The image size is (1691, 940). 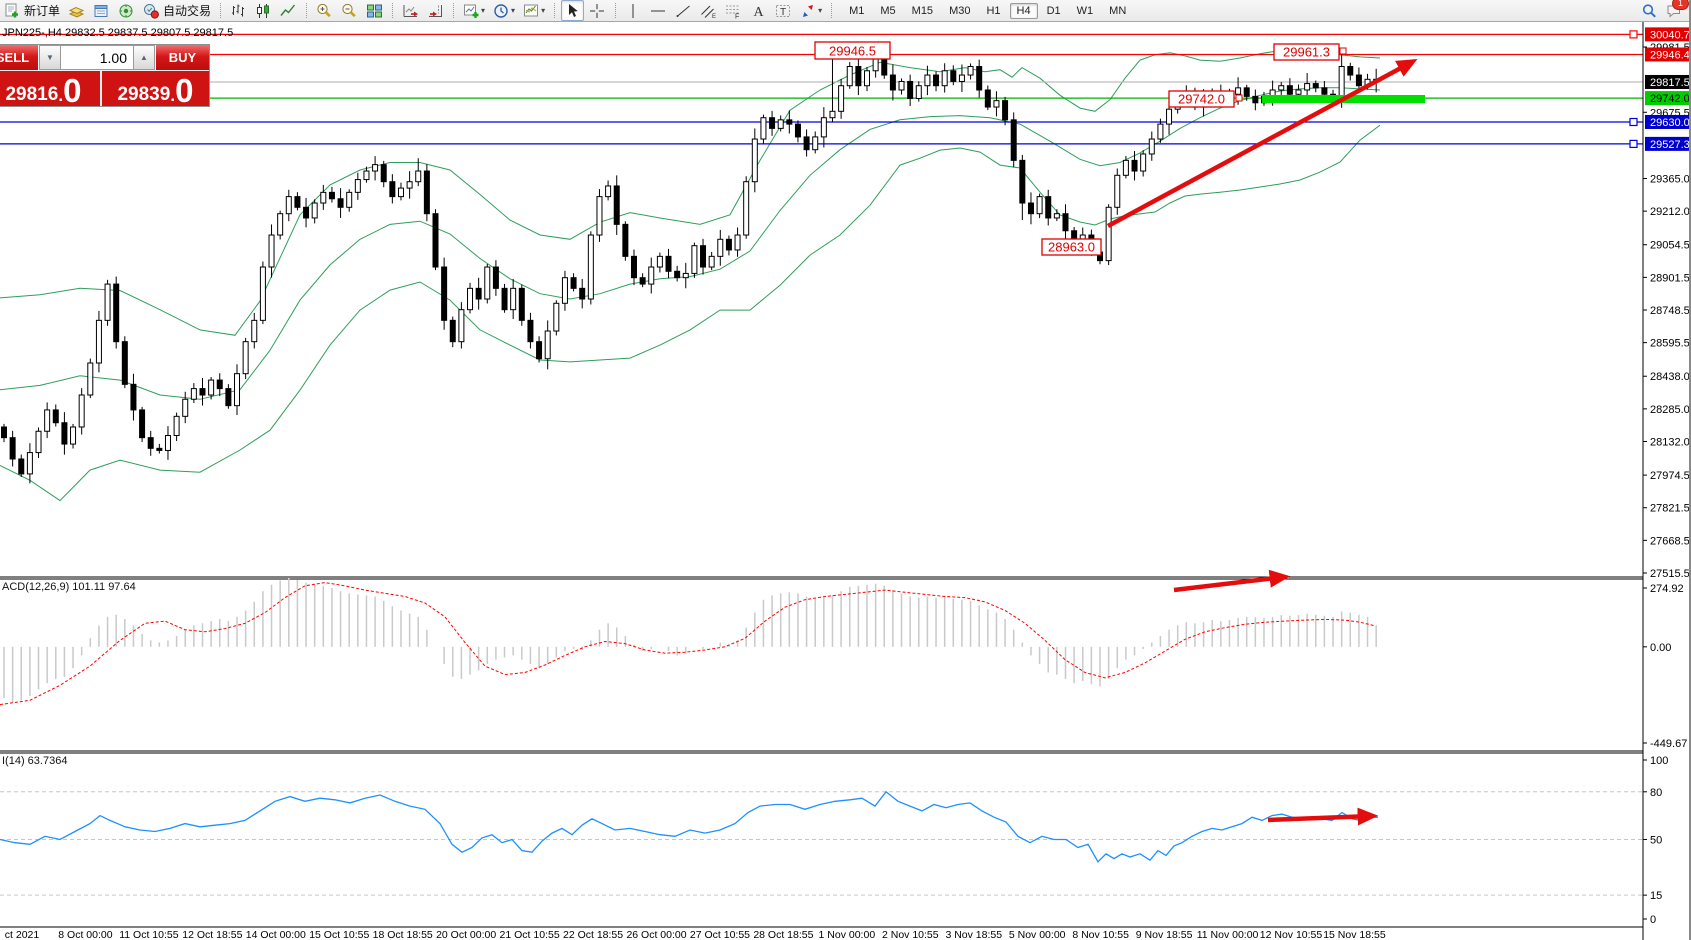 I want to click on timeframe-button-H1: H1, so click(x=993, y=10).